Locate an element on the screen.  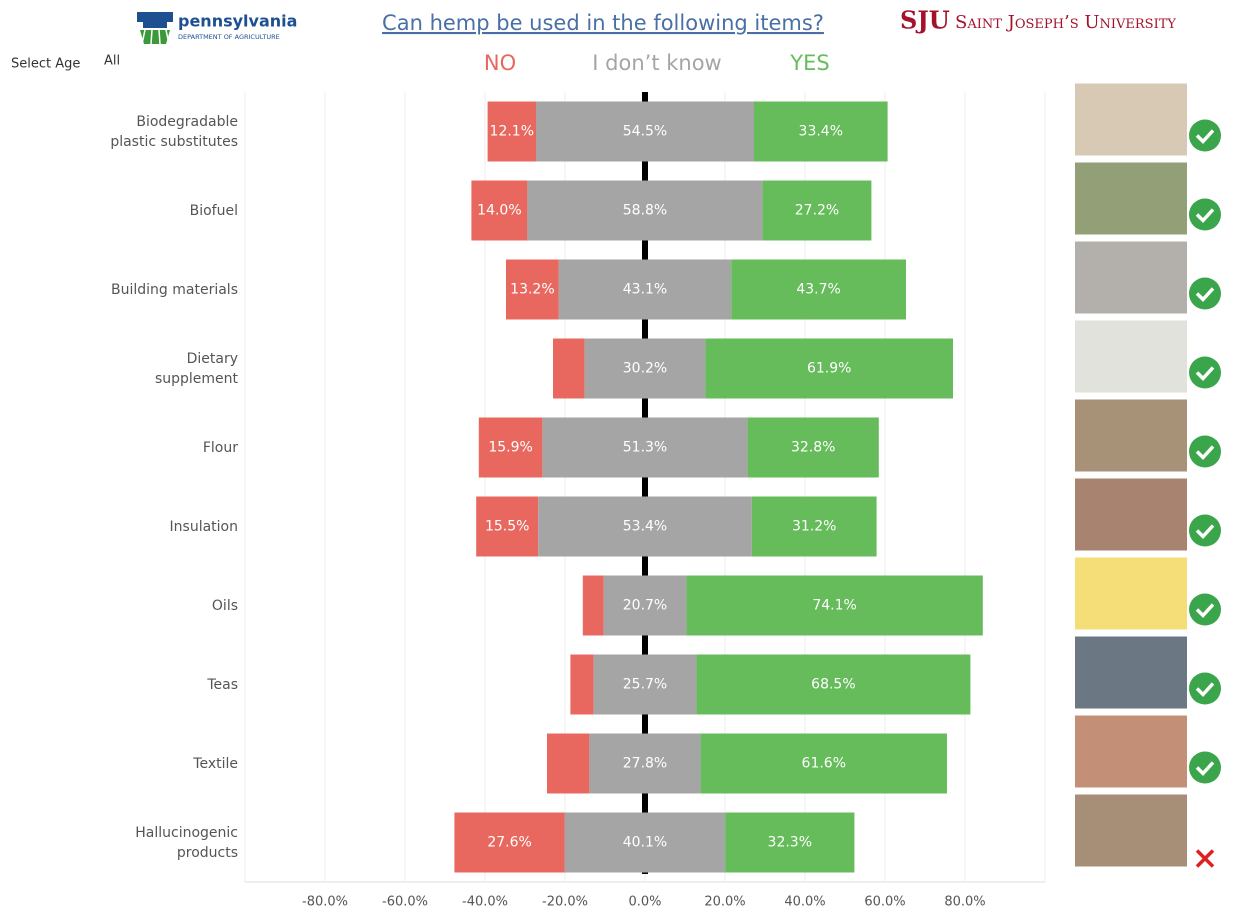
category-label: Flour is located at coordinates (220, 447).